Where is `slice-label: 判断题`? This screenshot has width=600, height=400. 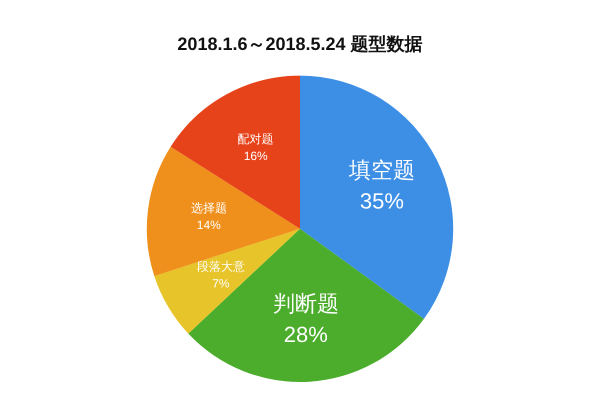 slice-label: 判断题 is located at coordinates (305, 303).